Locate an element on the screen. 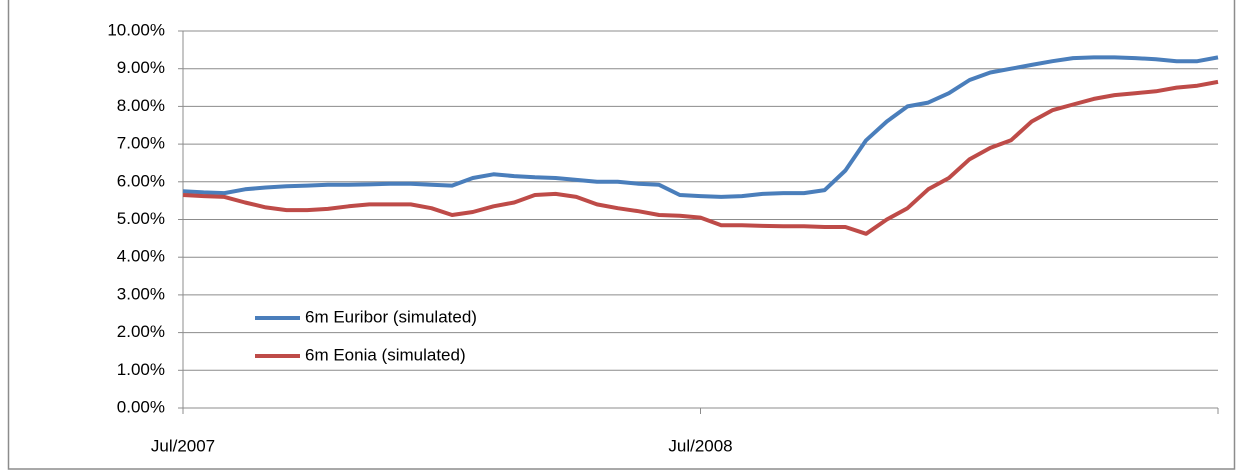 The height and width of the screenshot is (475, 1243). y-tick-label: 3.00% is located at coordinates (141, 293).